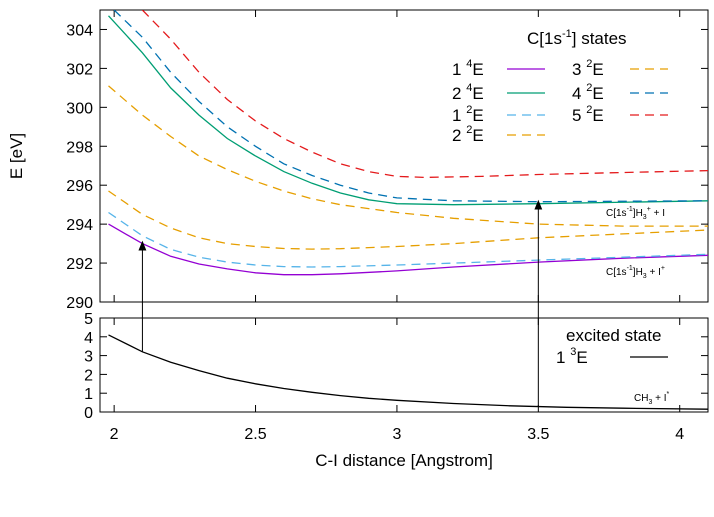 This screenshot has height=517, width=714. Describe the element at coordinates (468, 92) in the screenshot. I see `legend-label-1: 2 4E` at that location.